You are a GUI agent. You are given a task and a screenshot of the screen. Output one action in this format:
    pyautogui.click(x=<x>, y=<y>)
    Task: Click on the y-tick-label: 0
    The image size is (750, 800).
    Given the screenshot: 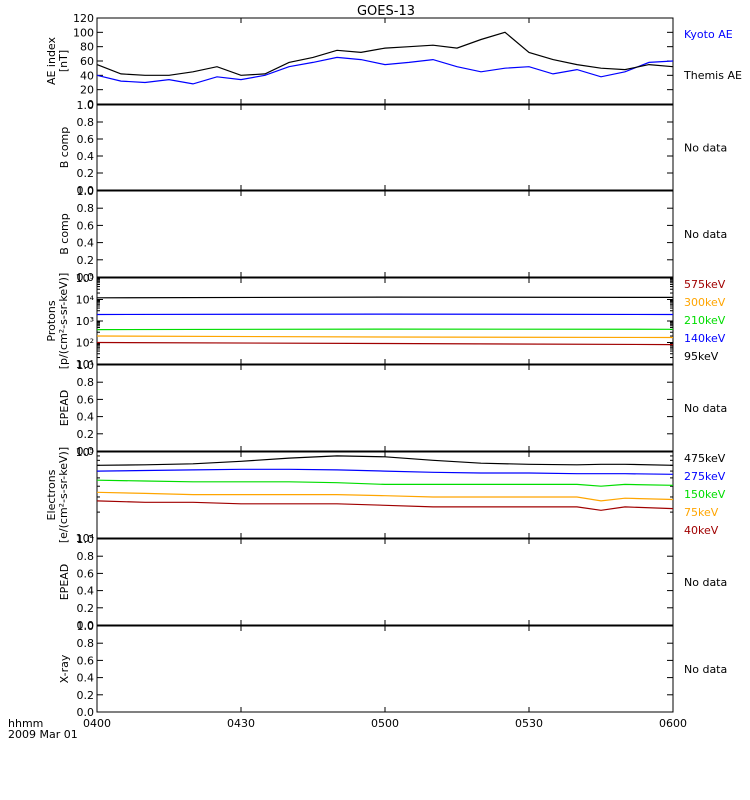 What is the action you would take?
    pyautogui.click(x=90, y=104)
    